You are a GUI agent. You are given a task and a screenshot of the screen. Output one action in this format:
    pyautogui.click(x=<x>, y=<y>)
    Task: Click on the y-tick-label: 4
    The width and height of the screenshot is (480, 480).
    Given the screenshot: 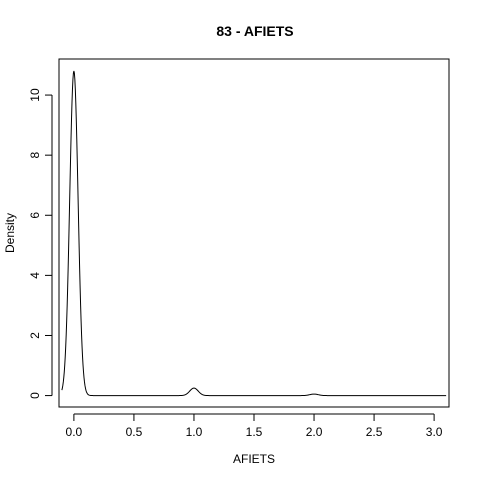 What is the action you would take?
    pyautogui.click(x=35, y=275)
    